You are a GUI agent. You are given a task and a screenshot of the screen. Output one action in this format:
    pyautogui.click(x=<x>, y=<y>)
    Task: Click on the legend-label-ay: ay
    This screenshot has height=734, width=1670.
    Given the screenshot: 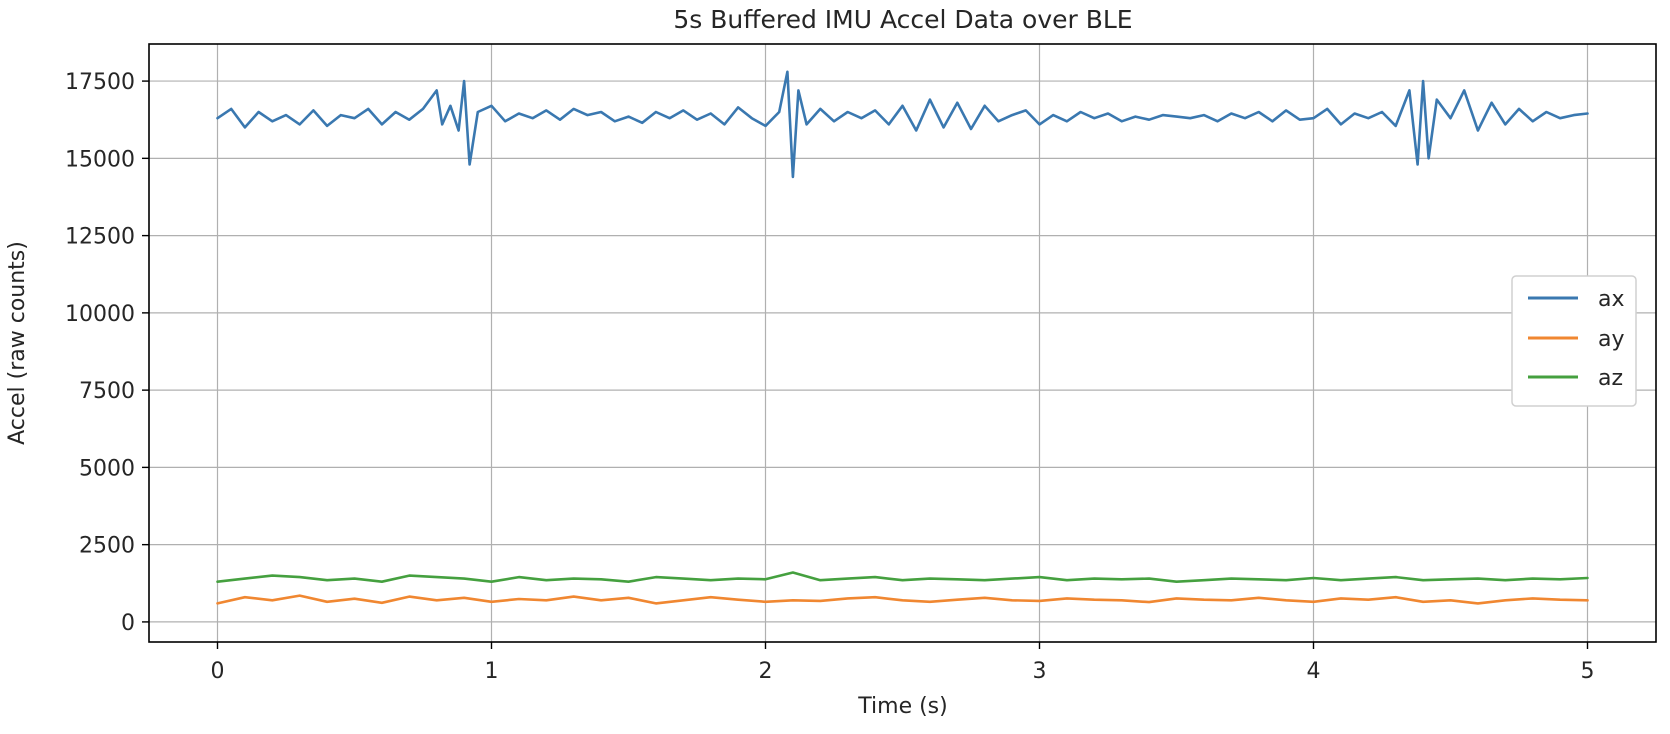 What is the action you would take?
    pyautogui.click(x=1611, y=339)
    